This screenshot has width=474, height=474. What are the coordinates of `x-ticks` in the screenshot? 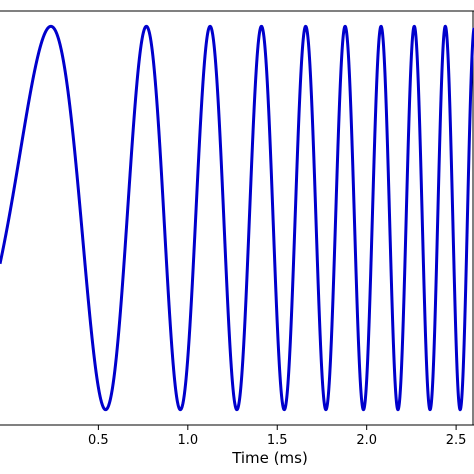 It's located at (277, 427).